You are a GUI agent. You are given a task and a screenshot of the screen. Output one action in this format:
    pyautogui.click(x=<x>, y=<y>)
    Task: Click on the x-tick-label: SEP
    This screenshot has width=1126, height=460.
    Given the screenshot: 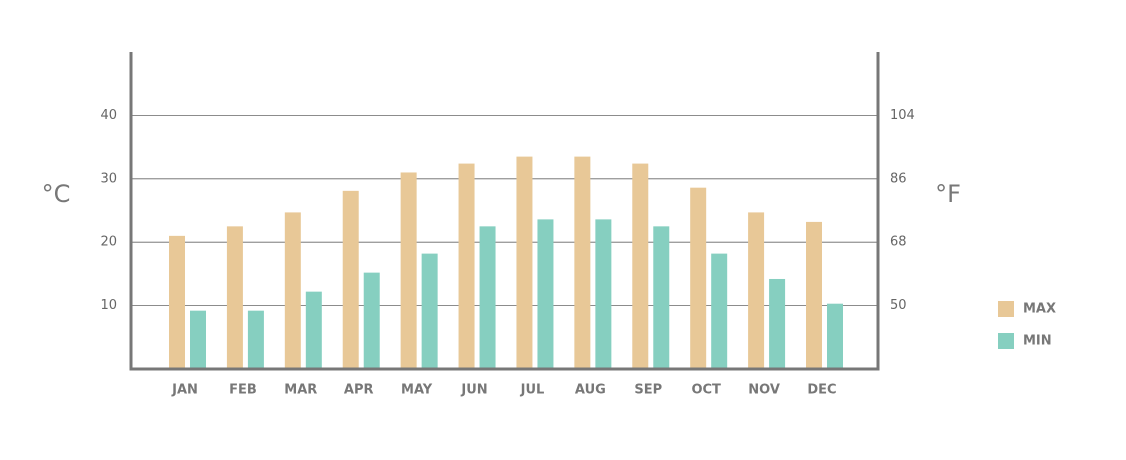 What is the action you would take?
    pyautogui.click(x=648, y=390)
    